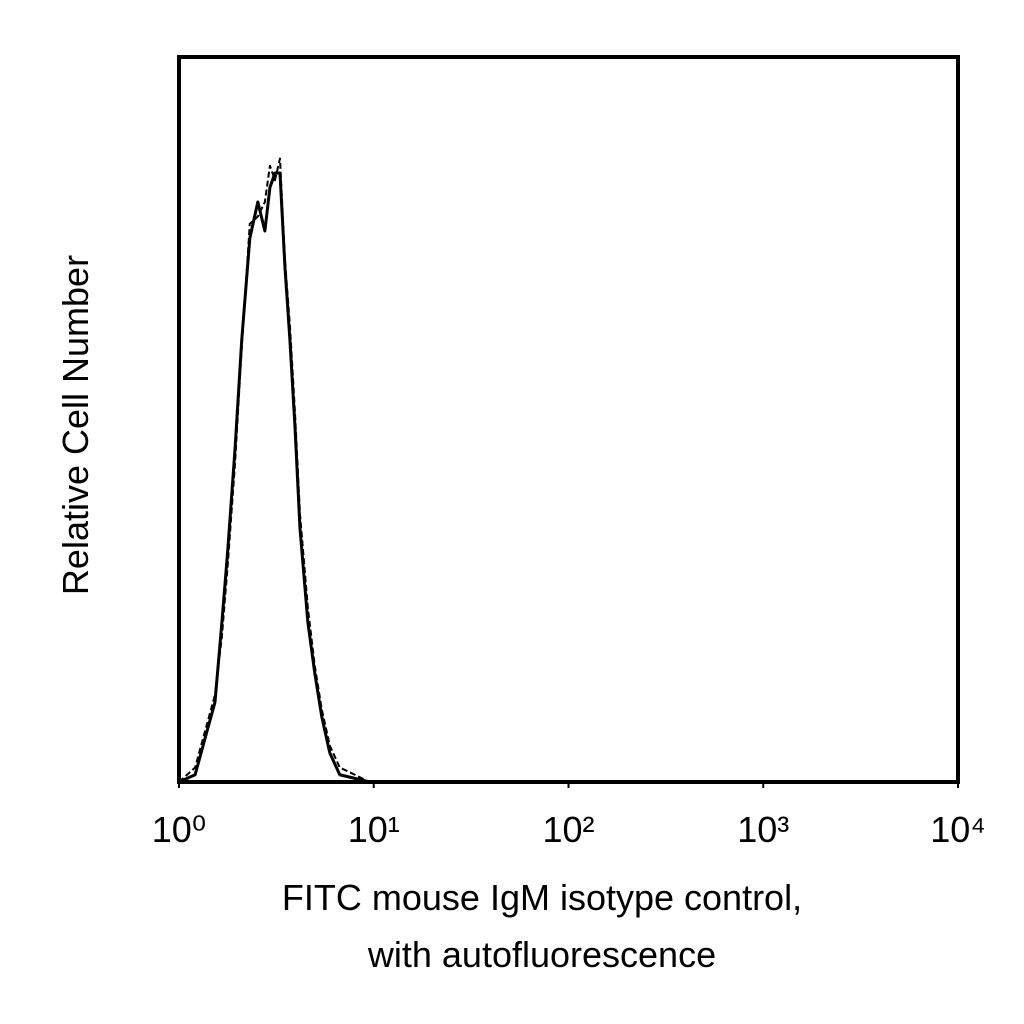  What do you see at coordinates (75, 425) in the screenshot?
I see `y-axis-label: Relative Cell Number` at bounding box center [75, 425].